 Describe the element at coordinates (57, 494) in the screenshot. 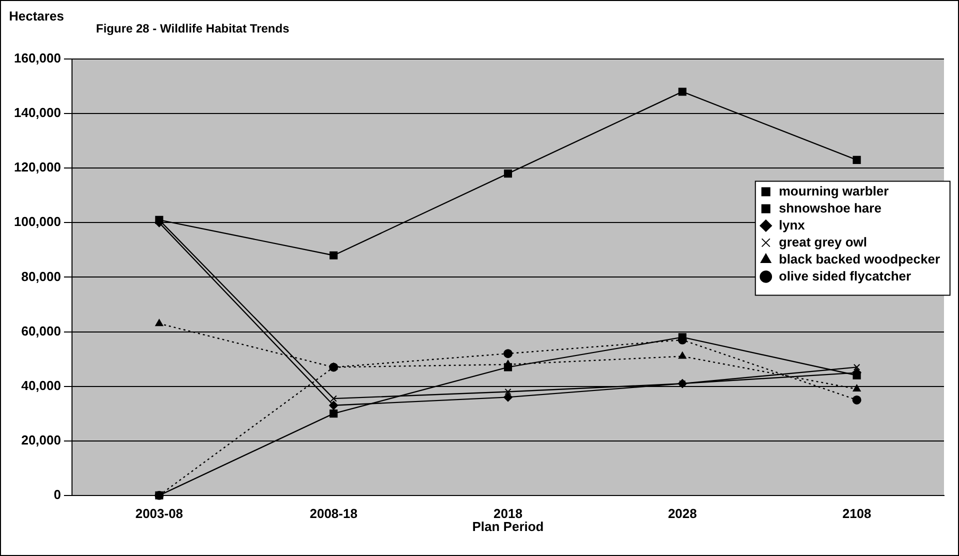

I see `y-tick-label: 0` at that location.